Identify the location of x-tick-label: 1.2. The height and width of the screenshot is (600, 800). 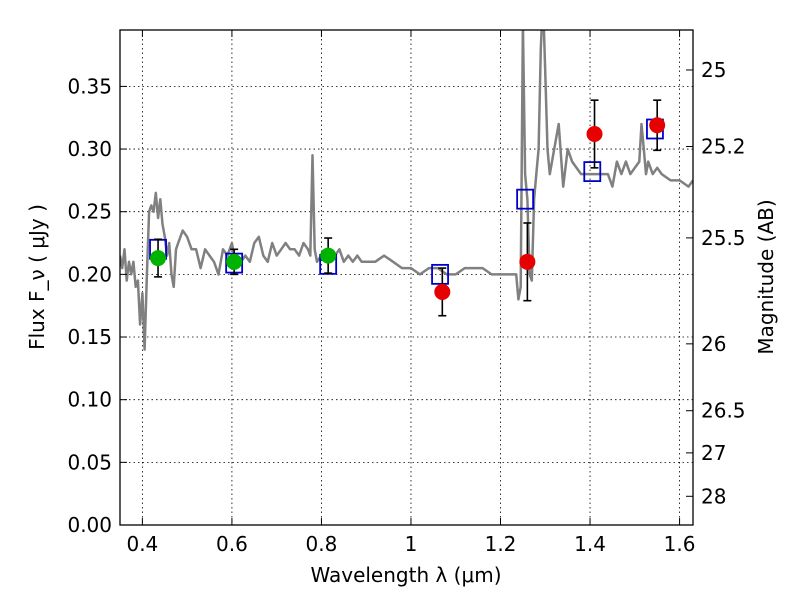
(501, 544).